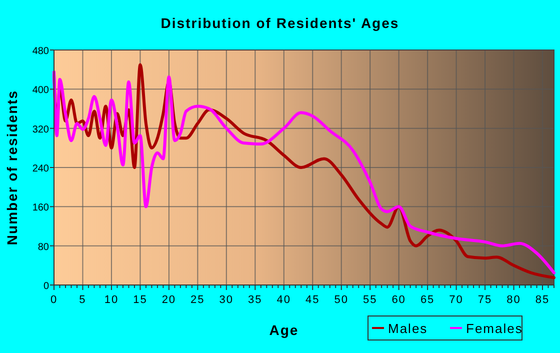  I want to click on y-tick-label: 160, so click(41, 208).